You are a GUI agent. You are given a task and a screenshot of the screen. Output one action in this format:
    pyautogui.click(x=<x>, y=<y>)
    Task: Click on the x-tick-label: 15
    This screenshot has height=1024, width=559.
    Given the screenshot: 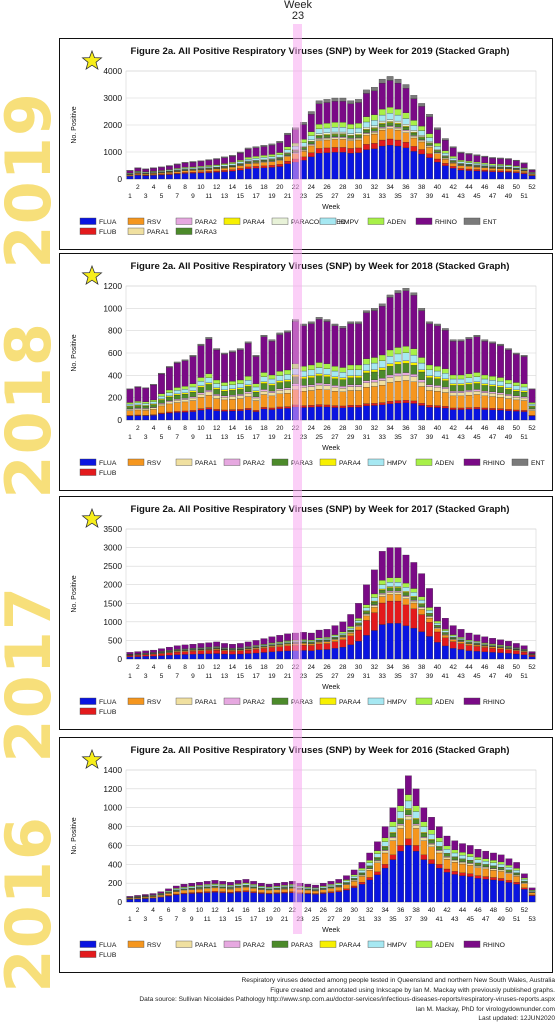 What is the action you would take?
    pyautogui.click(x=241, y=676)
    